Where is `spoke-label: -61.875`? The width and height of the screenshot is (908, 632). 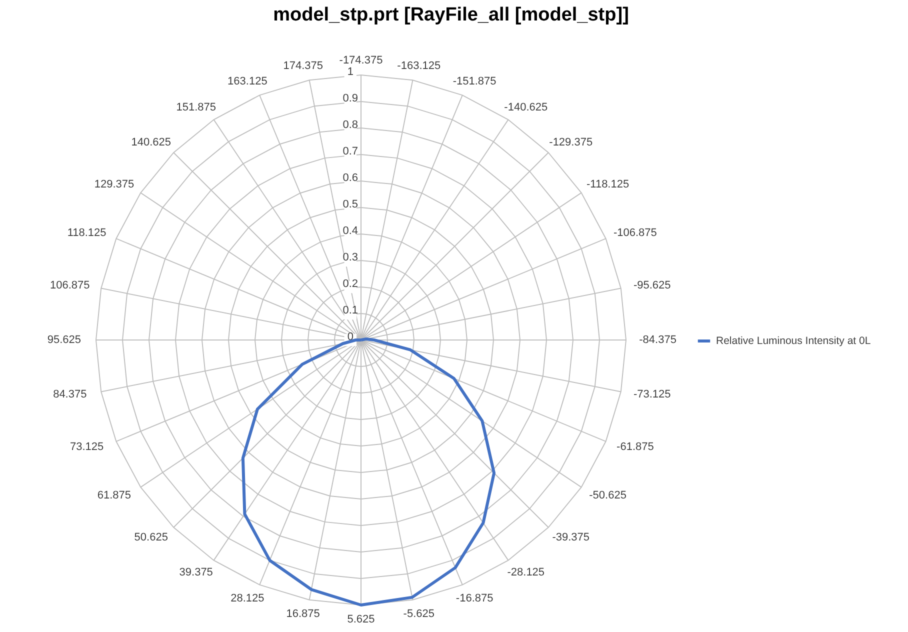
spoke-label: -61.875 is located at coordinates (635, 446).